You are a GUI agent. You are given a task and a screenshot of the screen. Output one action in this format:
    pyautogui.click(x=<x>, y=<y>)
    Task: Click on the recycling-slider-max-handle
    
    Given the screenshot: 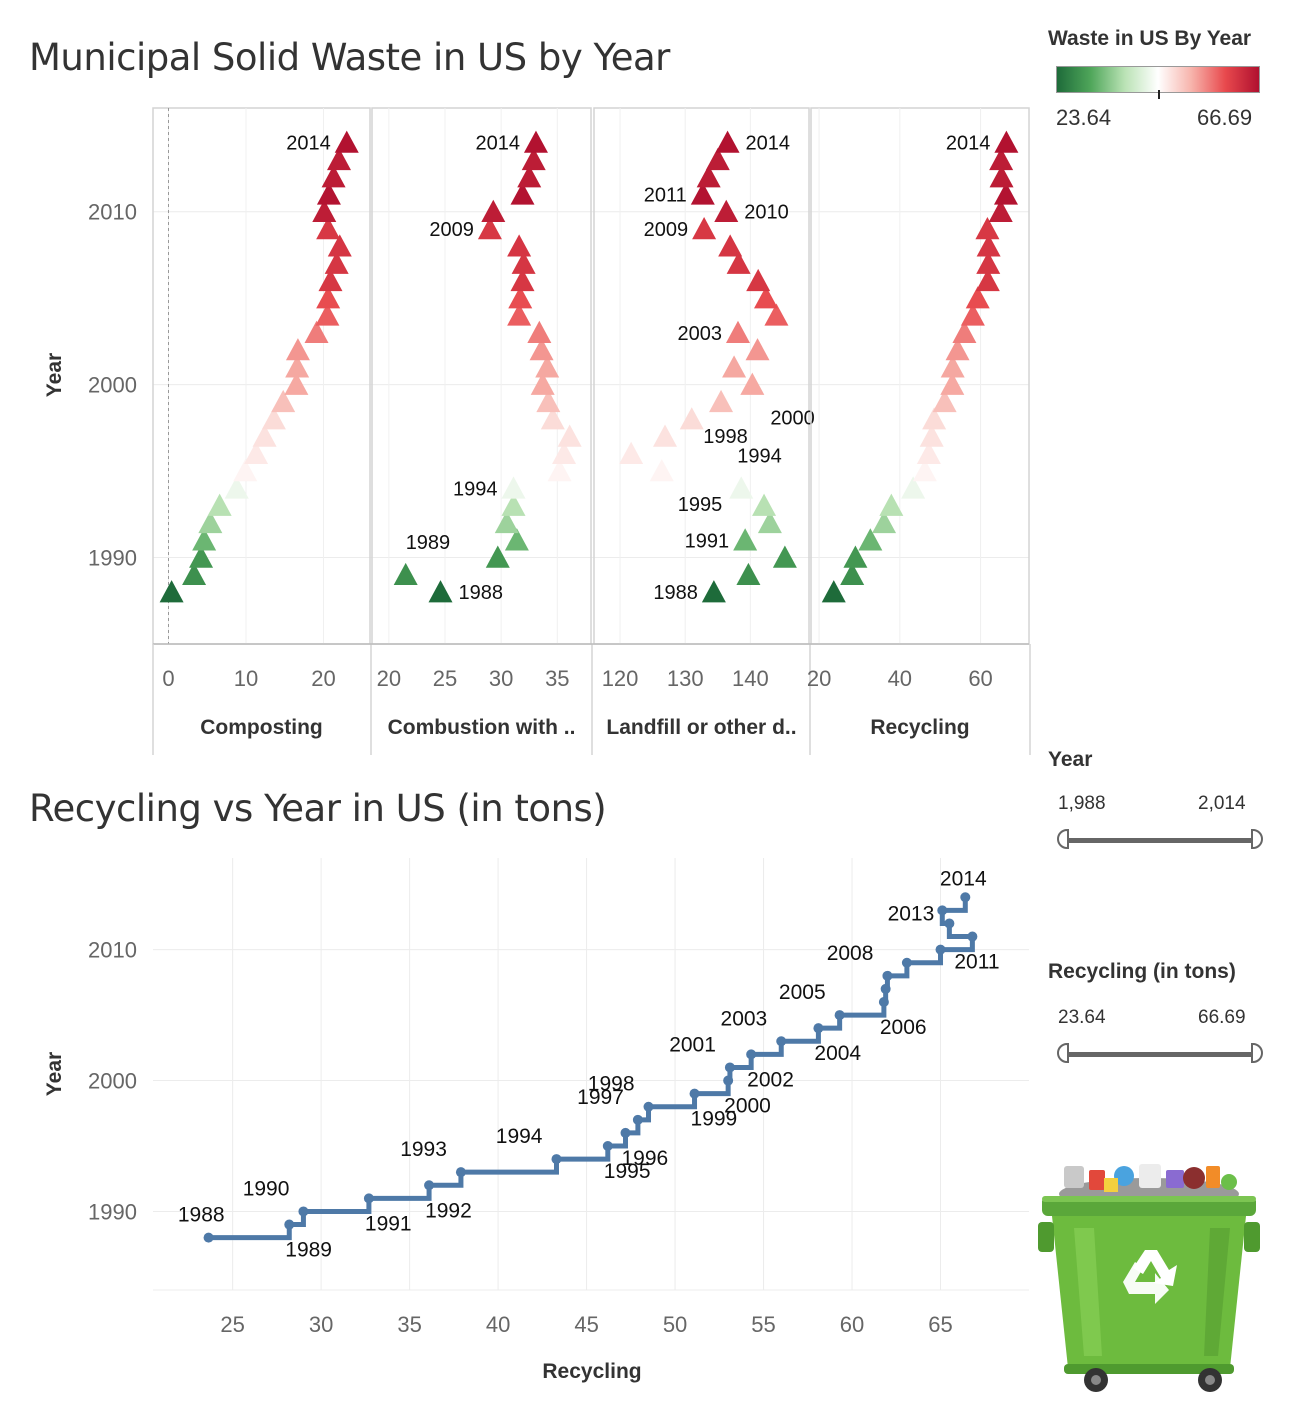 What is the action you would take?
    pyautogui.click(x=1257, y=1053)
    